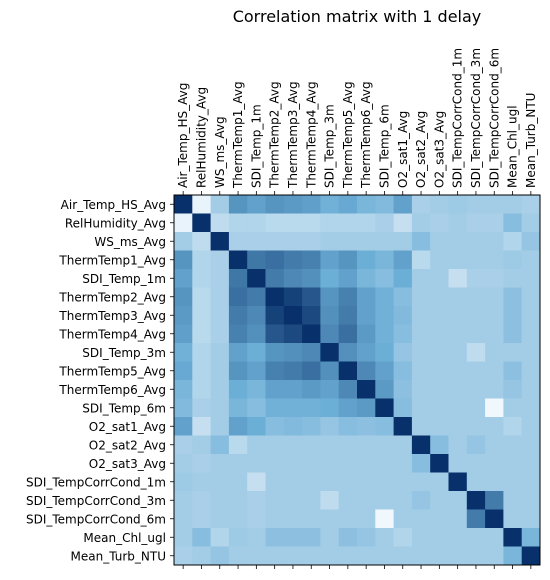 This screenshot has height=580, width=550. Describe the element at coordinates (384, 146) in the screenshot. I see `x-tick-label: SDI_Temp_6m` at that location.